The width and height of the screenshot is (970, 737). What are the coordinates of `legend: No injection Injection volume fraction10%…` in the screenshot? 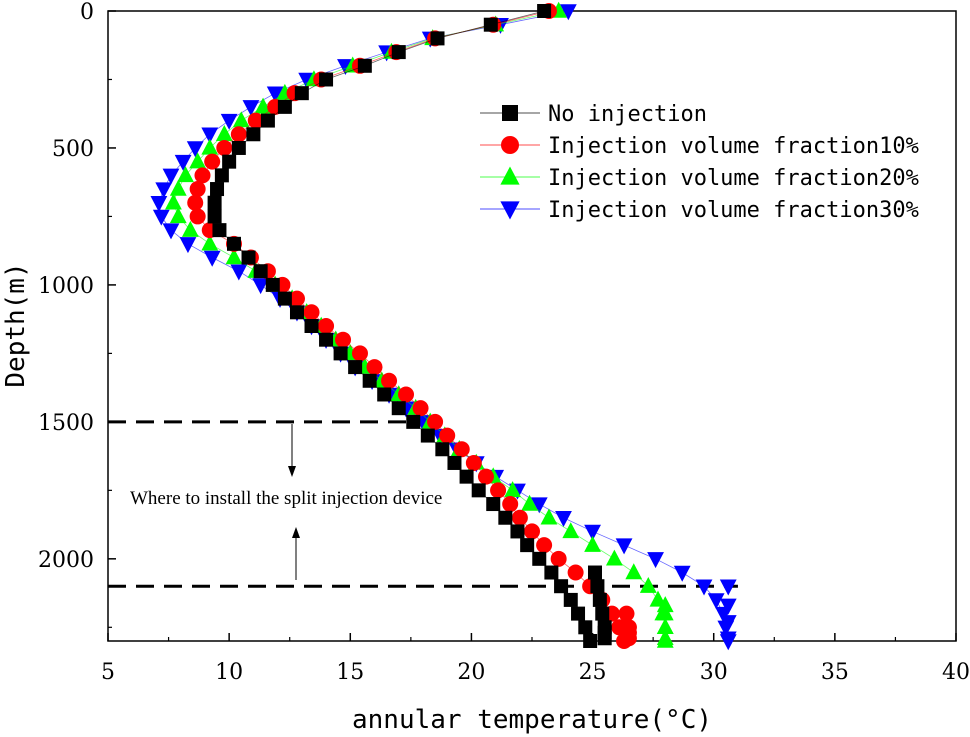 It's located at (699, 162).